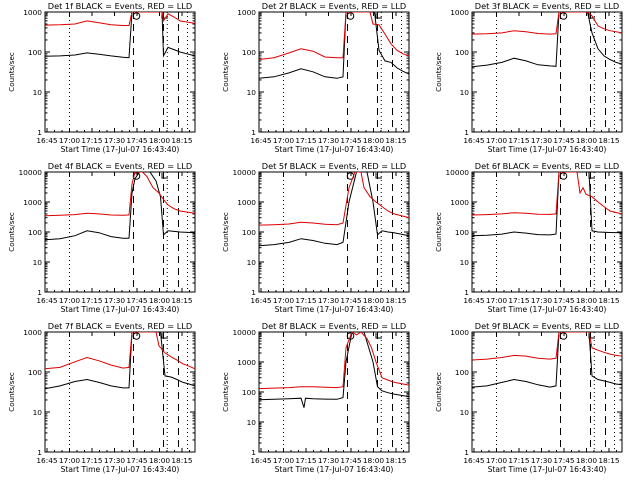 The width and height of the screenshot is (640, 480). I want to click on panel-title: Det 8f BLACK = Events, RED = LLD, so click(334, 326).